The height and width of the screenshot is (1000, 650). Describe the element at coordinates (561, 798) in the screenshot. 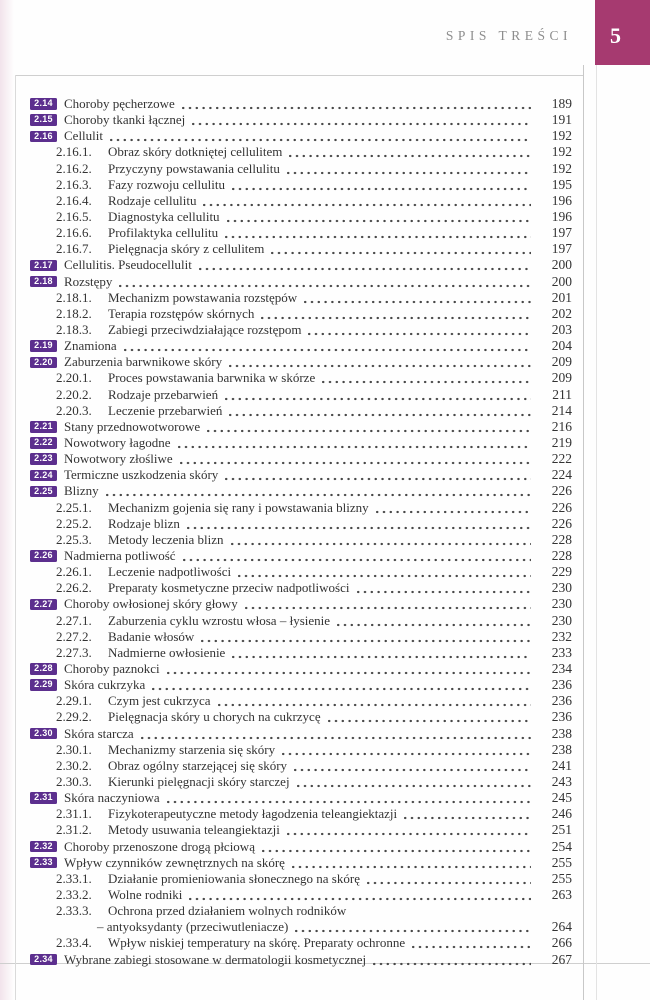

I see `entry-page-number: 245` at that location.